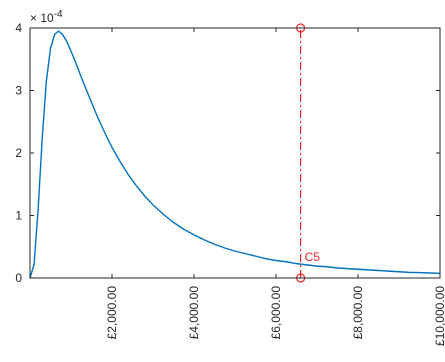 The image size is (445, 362). I want to click on x-tick-label: £8,000.00, so click(358, 313).